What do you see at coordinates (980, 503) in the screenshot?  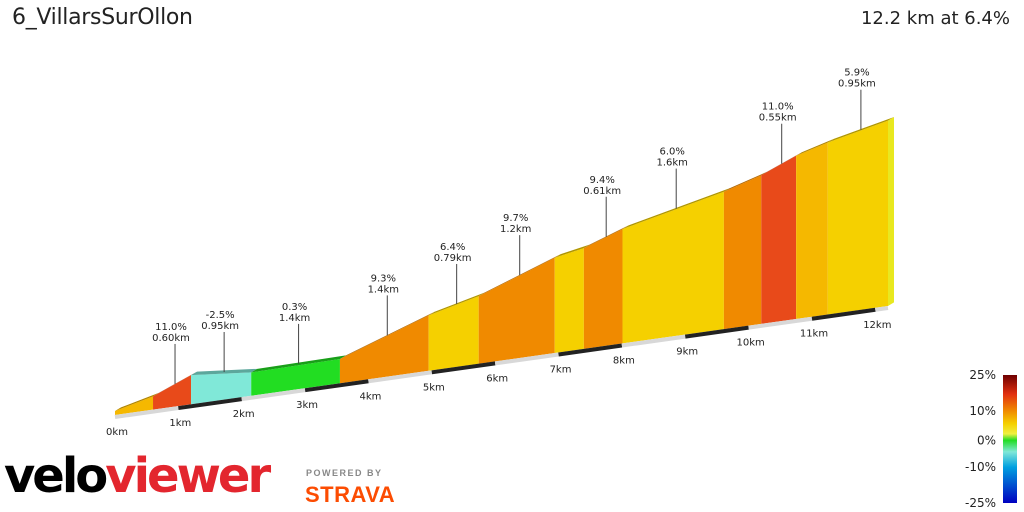 I see `legend-tick-label: -25%` at bounding box center [980, 503].